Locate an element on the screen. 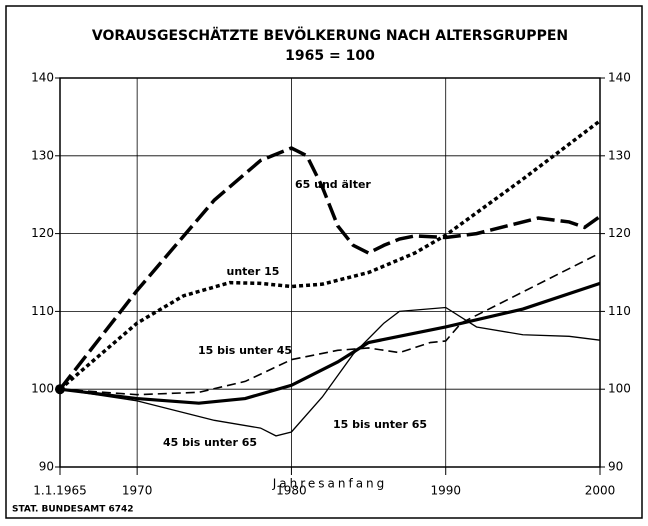 The width and height of the screenshot is (648, 526). x-tick-label: 1.1.1965 is located at coordinates (59, 491).